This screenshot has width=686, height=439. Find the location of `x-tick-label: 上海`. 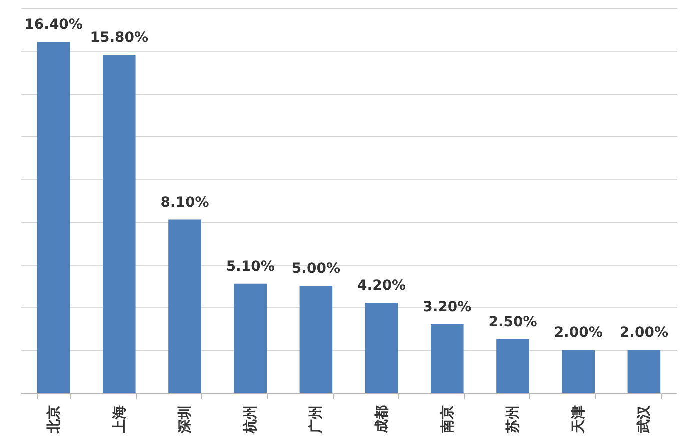

x-tick-label: 上海 is located at coordinates (120, 420).